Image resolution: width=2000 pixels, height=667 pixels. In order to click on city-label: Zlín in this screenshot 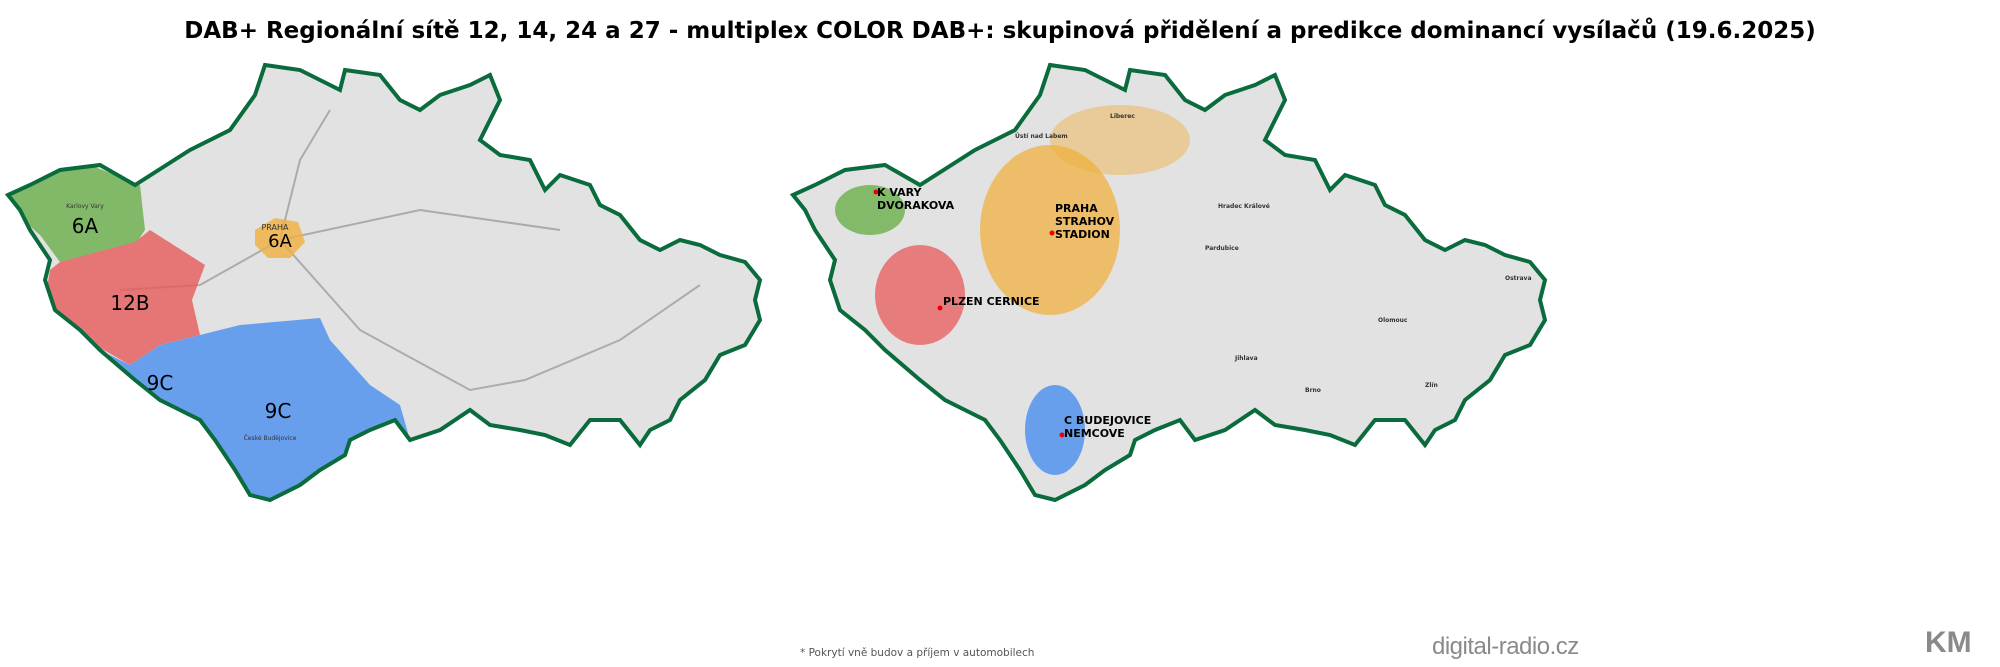, I will do `click(1431, 385)`.